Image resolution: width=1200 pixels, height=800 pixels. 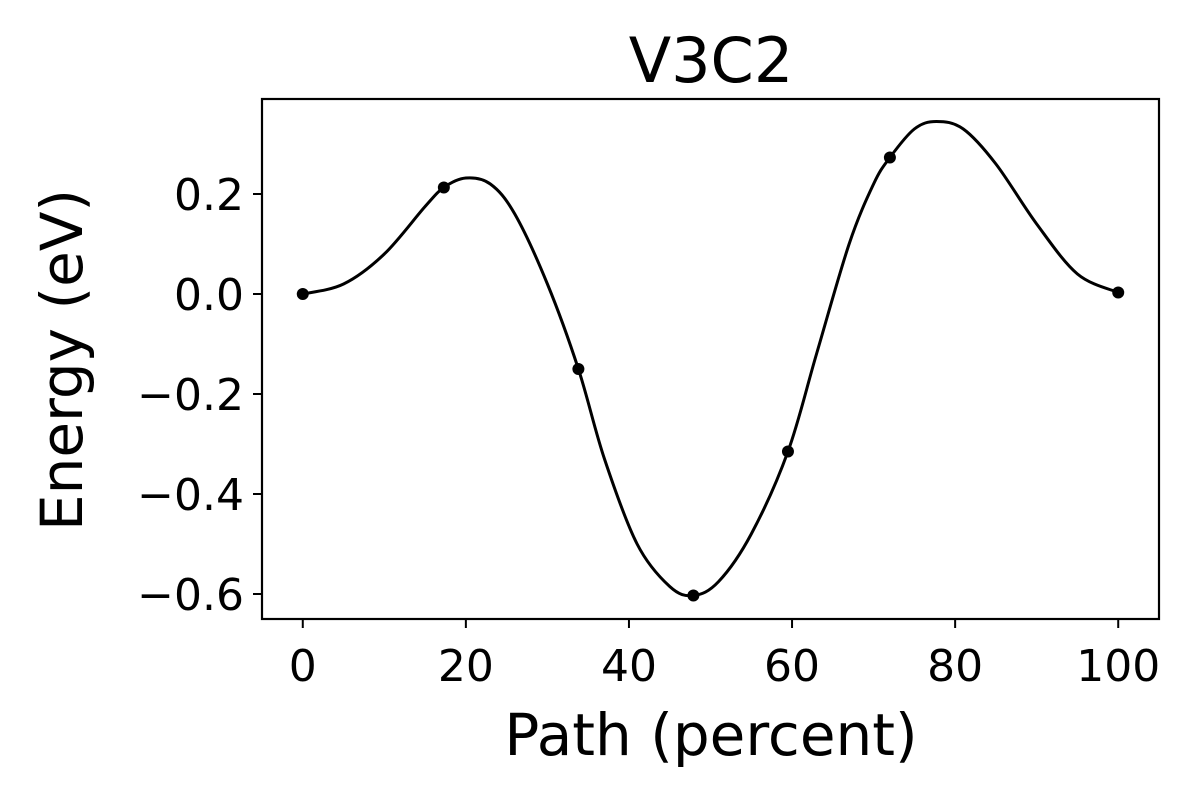 I want to click on y-tick-label: −0.6, so click(x=190, y=595).